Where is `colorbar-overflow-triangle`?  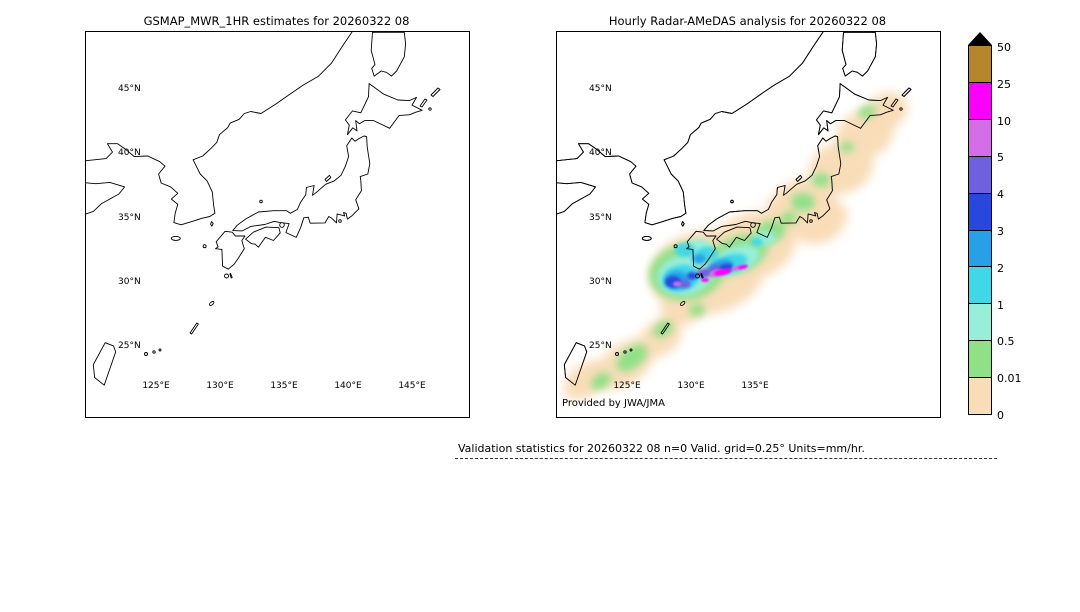
colorbar-overflow-triangle is located at coordinates (980, 38).